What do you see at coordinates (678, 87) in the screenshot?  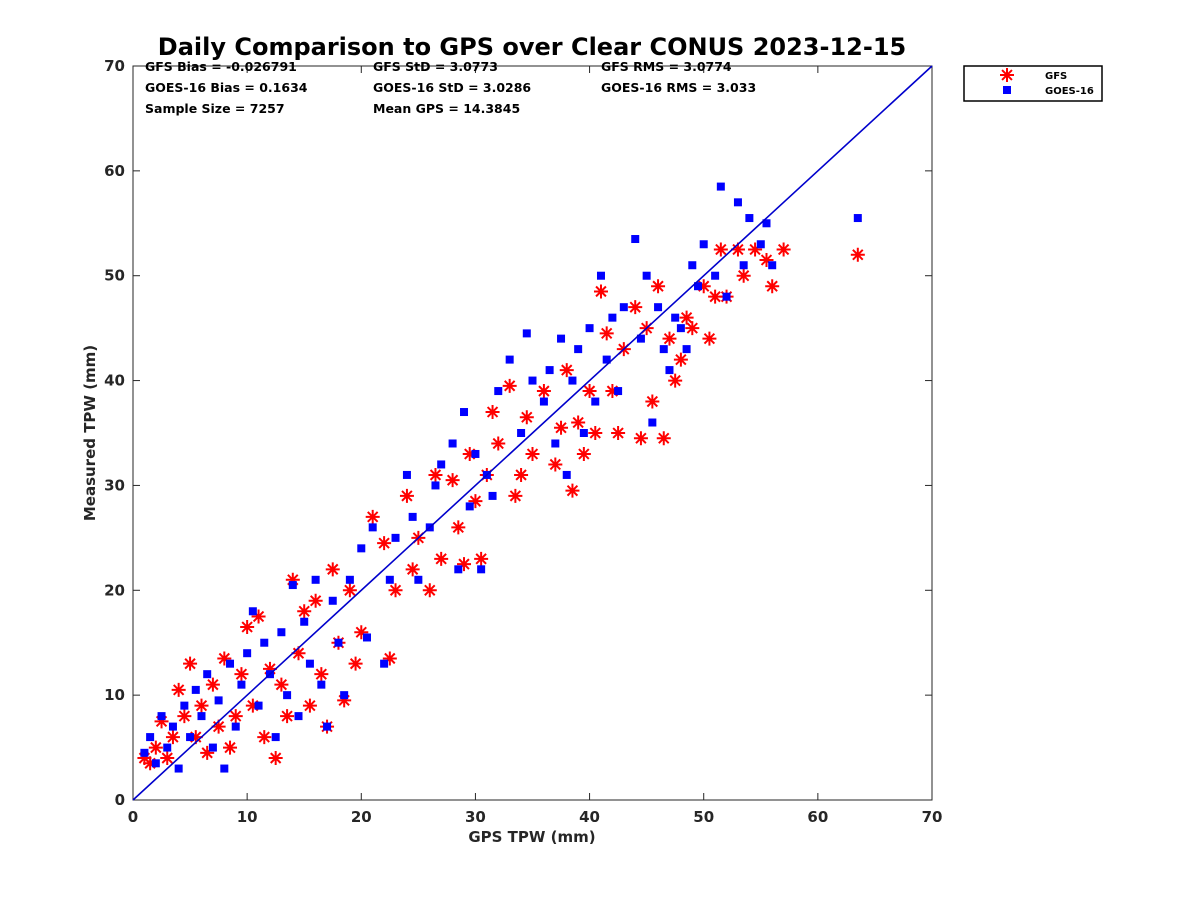 I see `stat-goes-rms: GOES-16 RMS = 3.033` at bounding box center [678, 87].